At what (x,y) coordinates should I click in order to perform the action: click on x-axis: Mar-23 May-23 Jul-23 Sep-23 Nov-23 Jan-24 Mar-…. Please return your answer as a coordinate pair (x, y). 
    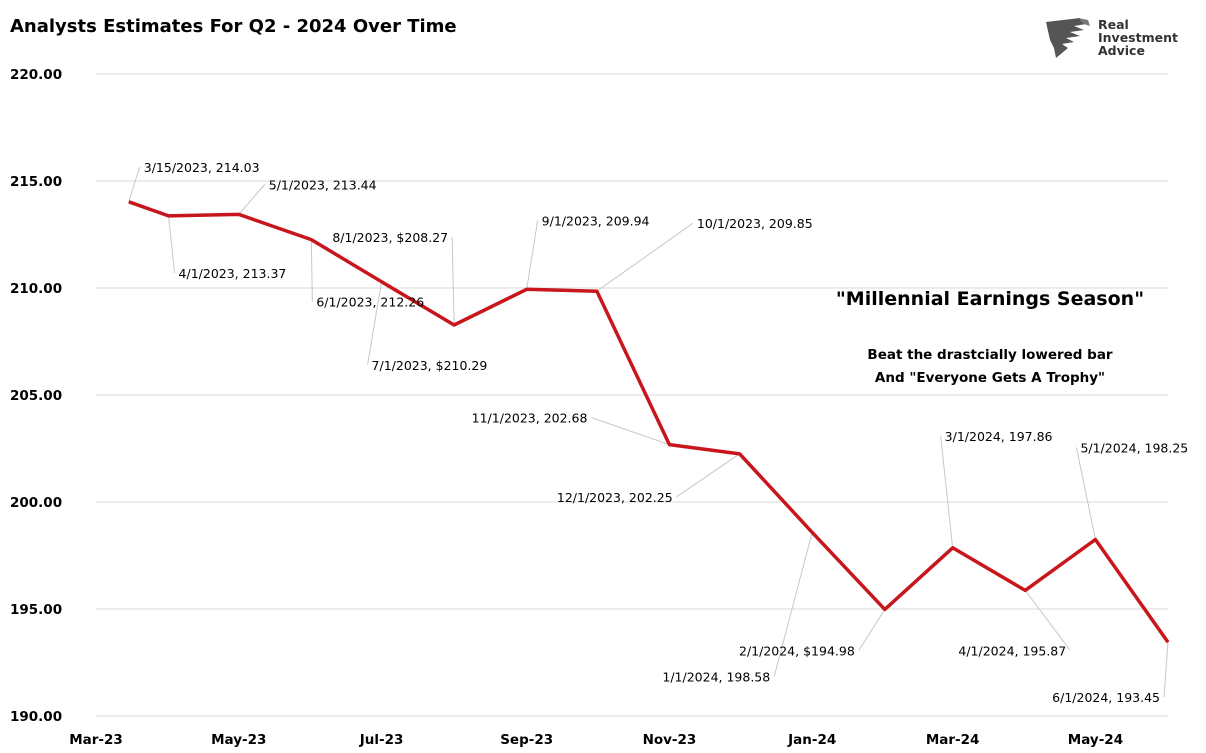
    Looking at the image, I should click on (596, 740).